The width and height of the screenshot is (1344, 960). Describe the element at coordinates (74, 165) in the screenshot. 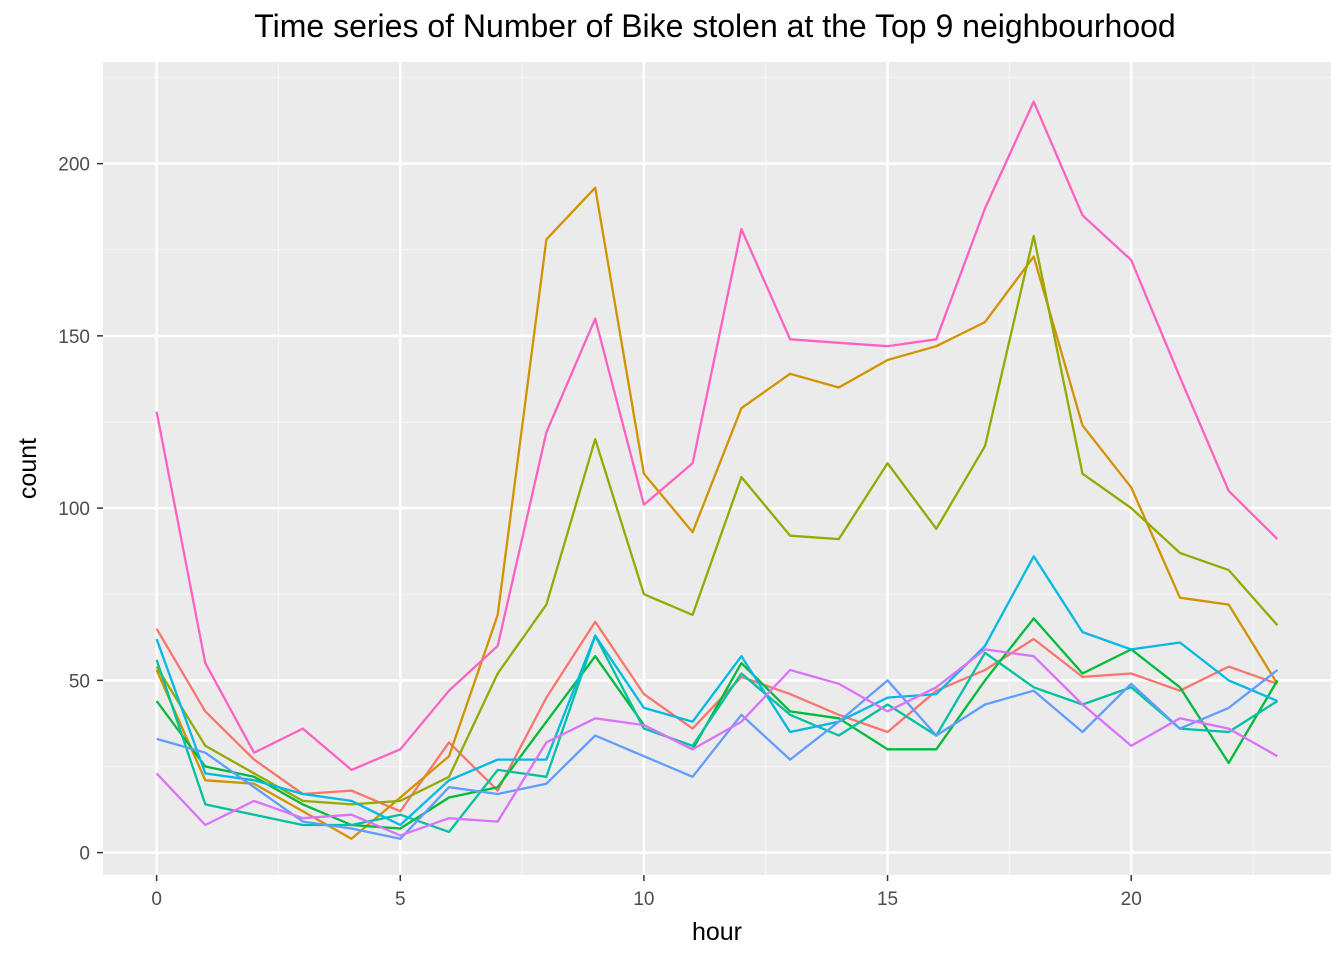

I see `y-tick-label: 200` at that location.